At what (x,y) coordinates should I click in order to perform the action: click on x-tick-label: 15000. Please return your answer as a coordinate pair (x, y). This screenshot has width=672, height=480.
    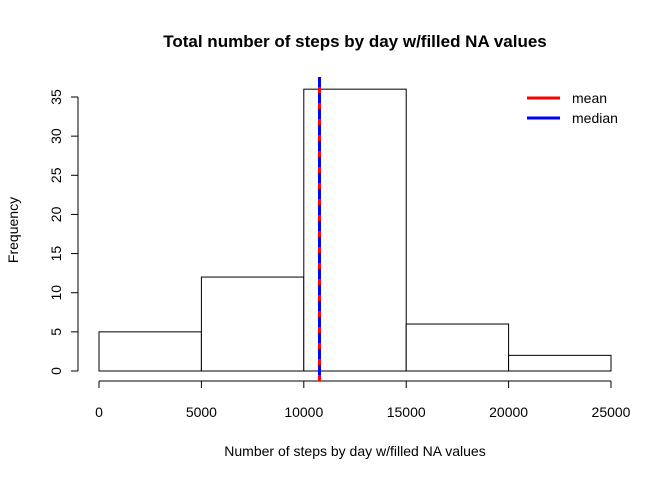
    Looking at the image, I should click on (406, 412).